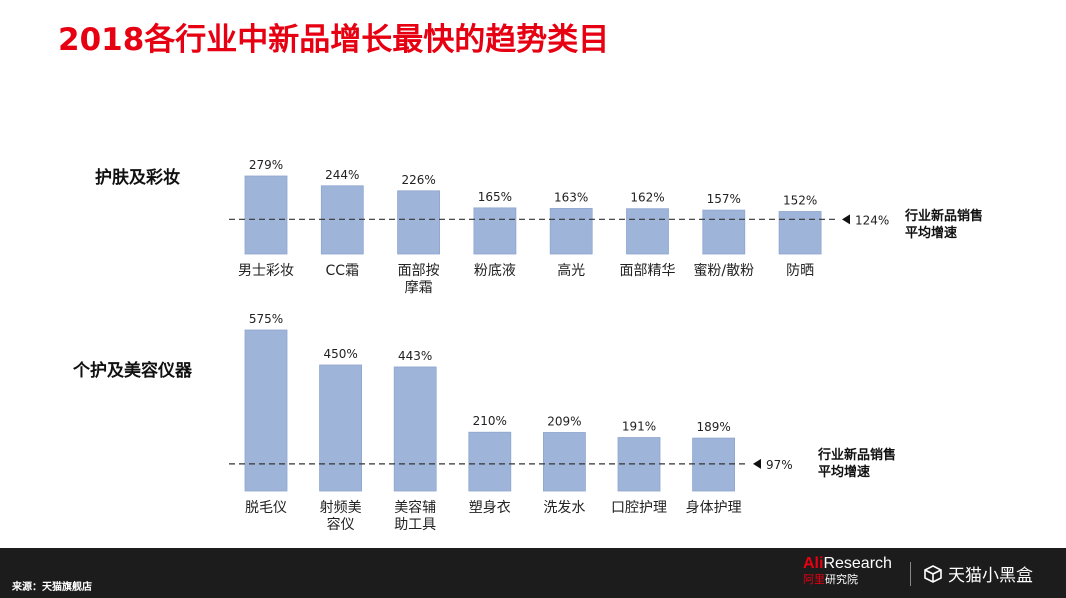 The height and width of the screenshot is (598, 1066). Describe the element at coordinates (495, 197) in the screenshot. I see `value-label-3: 165%` at that location.